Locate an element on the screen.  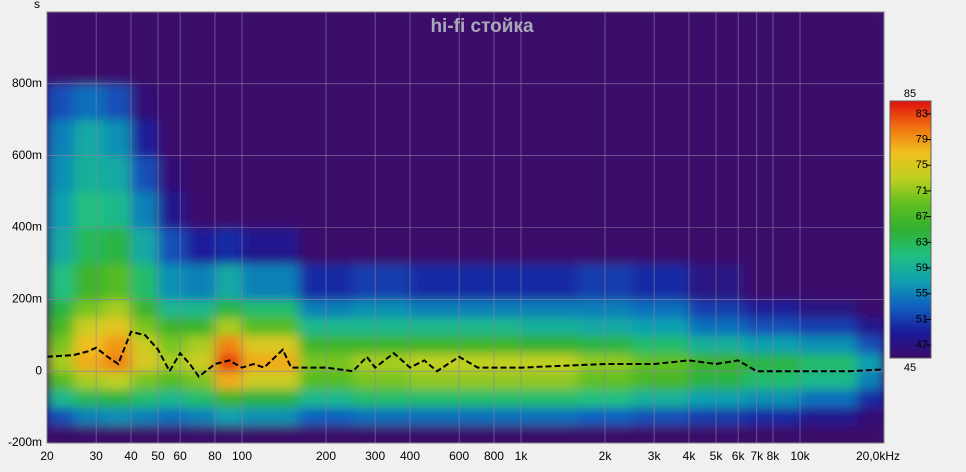
colorbar-tick-label: 55 is located at coordinates (922, 294).